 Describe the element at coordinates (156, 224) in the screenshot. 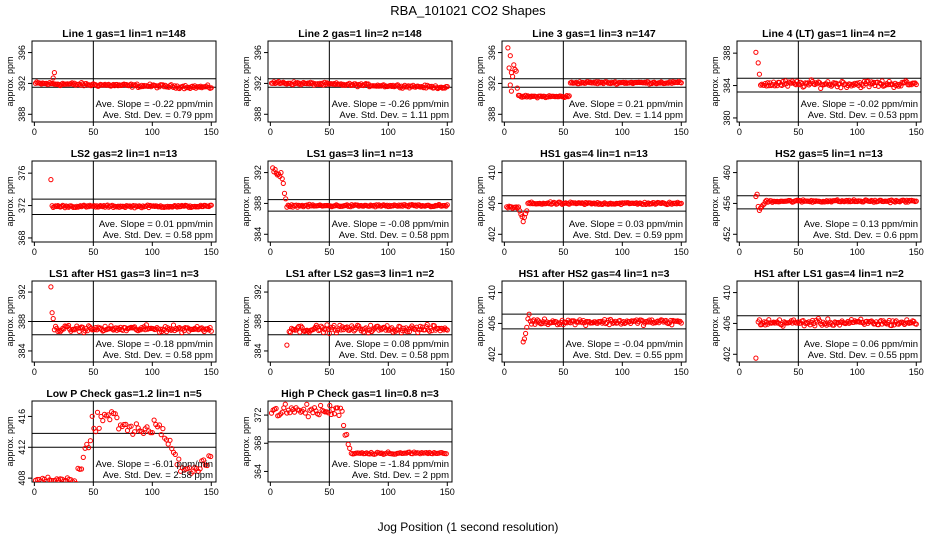

I see `slope-annotation: Ave. Slope = 0.01 ppm/min` at that location.